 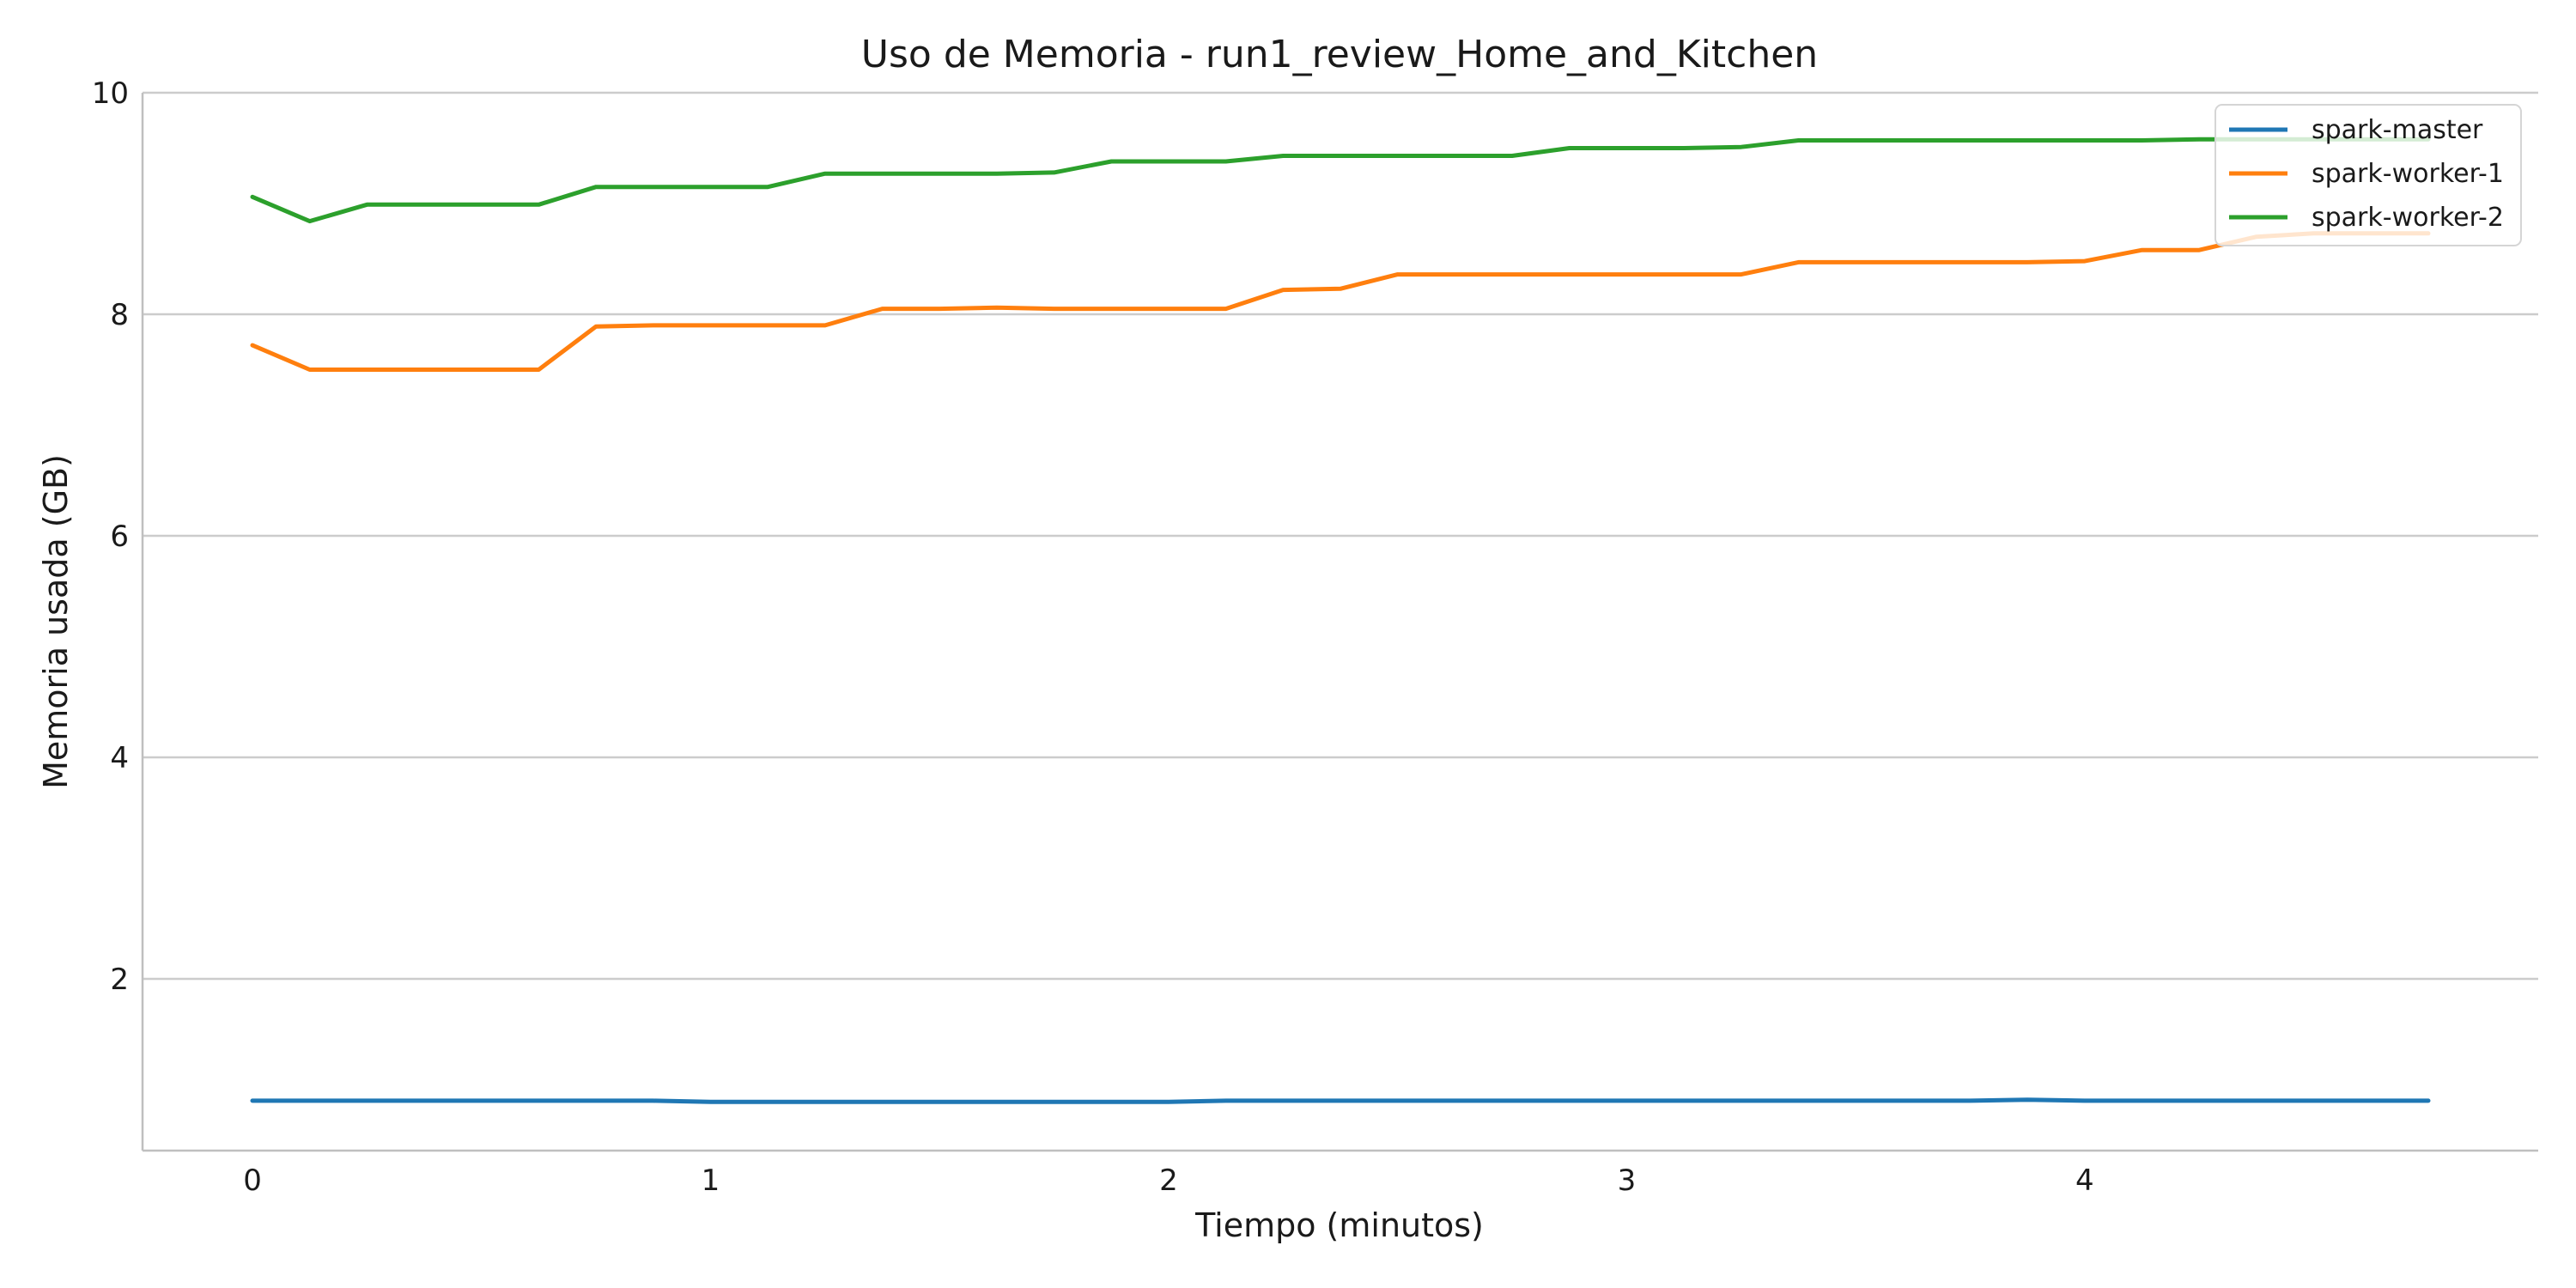 What do you see at coordinates (252, 1180) in the screenshot?
I see `x-tick-label: 0` at bounding box center [252, 1180].